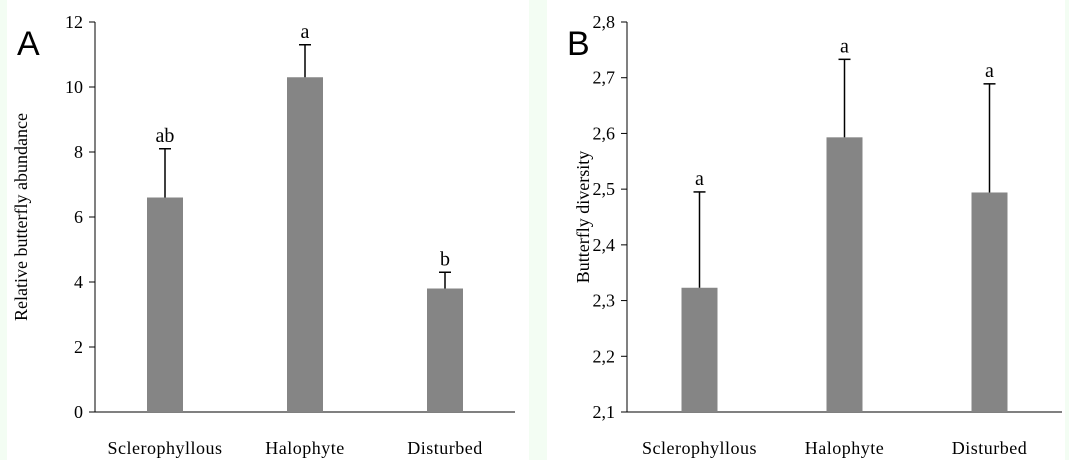 Image resolution: width=1069 pixels, height=460 pixels. Describe the element at coordinates (604, 78) in the screenshot. I see `y-tick-label: 2,7` at that location.